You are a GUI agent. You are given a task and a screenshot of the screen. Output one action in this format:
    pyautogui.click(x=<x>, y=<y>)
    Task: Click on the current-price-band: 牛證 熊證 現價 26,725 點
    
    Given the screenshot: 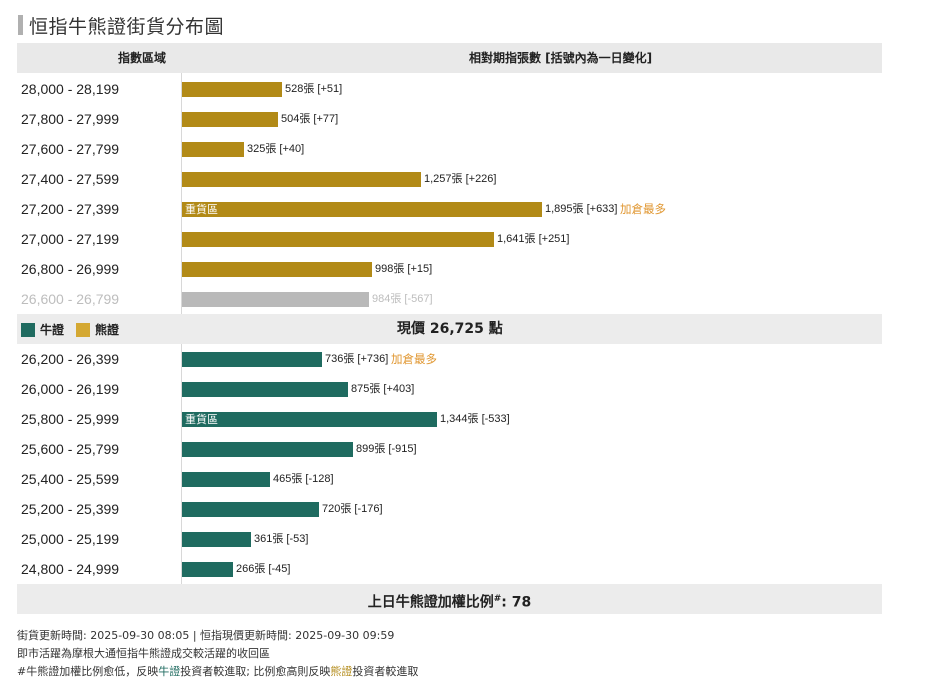 What is the action you would take?
    pyautogui.click(x=449, y=329)
    